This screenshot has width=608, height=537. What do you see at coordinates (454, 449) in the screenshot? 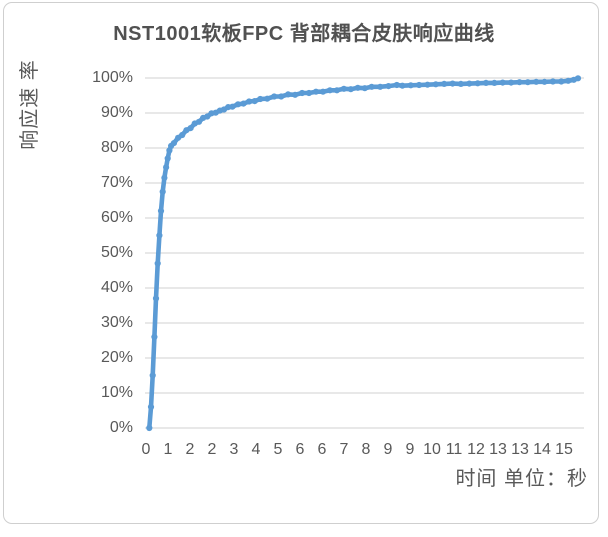
I see `x-tick-label: 11` at bounding box center [454, 449].